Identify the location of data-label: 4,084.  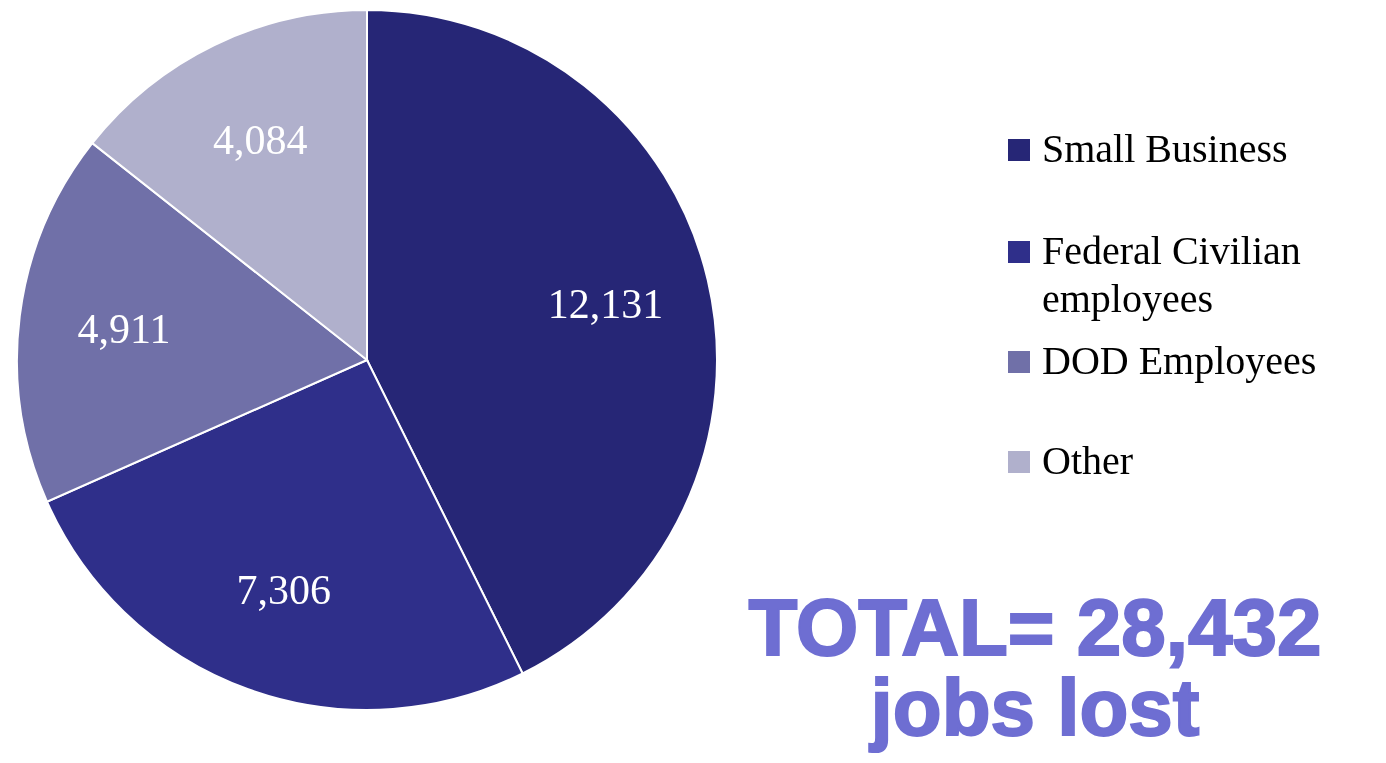
(260, 139).